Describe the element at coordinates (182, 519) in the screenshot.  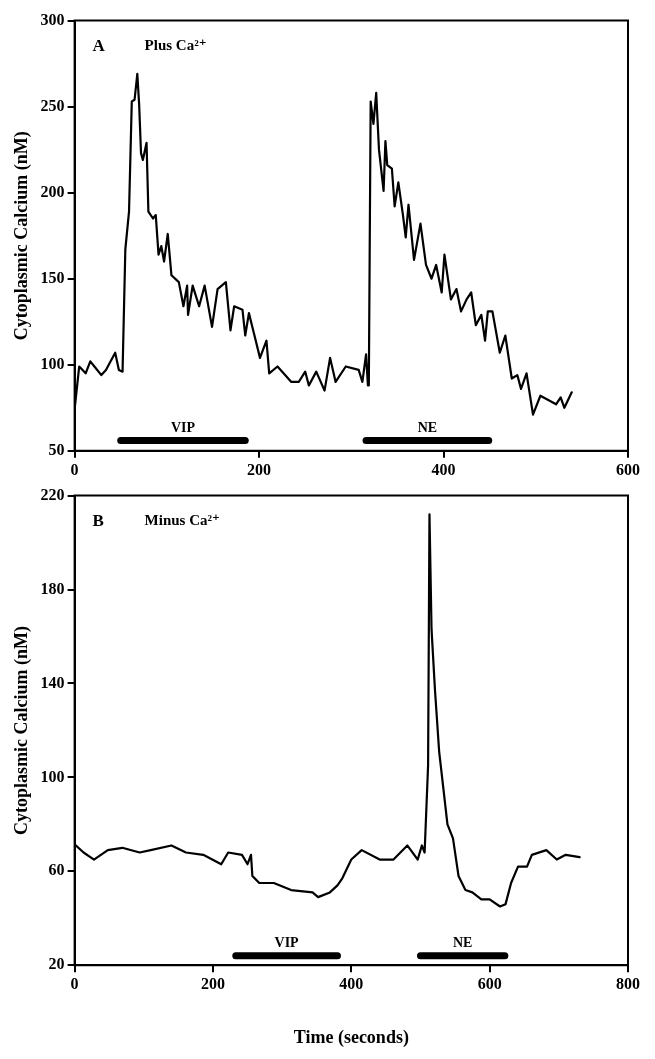
I see `annotation: Minus Ca²⁺` at that location.